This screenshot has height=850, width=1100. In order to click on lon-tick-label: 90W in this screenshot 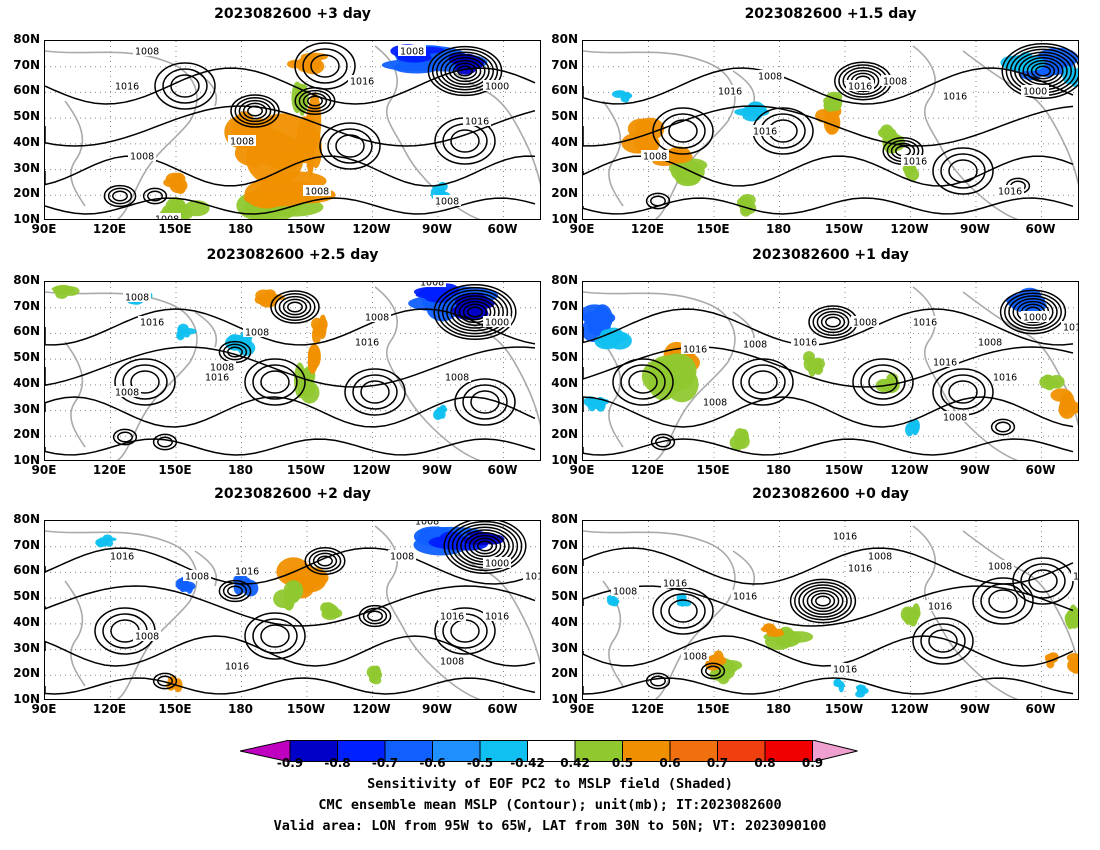, I will do `click(975, 229)`.